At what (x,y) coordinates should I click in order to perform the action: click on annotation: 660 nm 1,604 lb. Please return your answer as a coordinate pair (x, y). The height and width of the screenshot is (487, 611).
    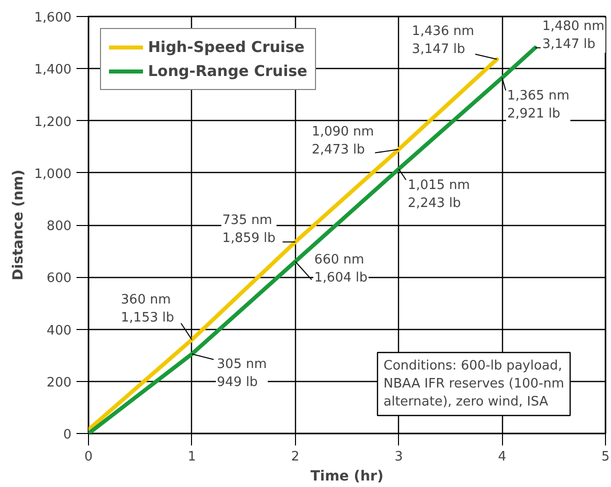
    Looking at the image, I should click on (341, 269).